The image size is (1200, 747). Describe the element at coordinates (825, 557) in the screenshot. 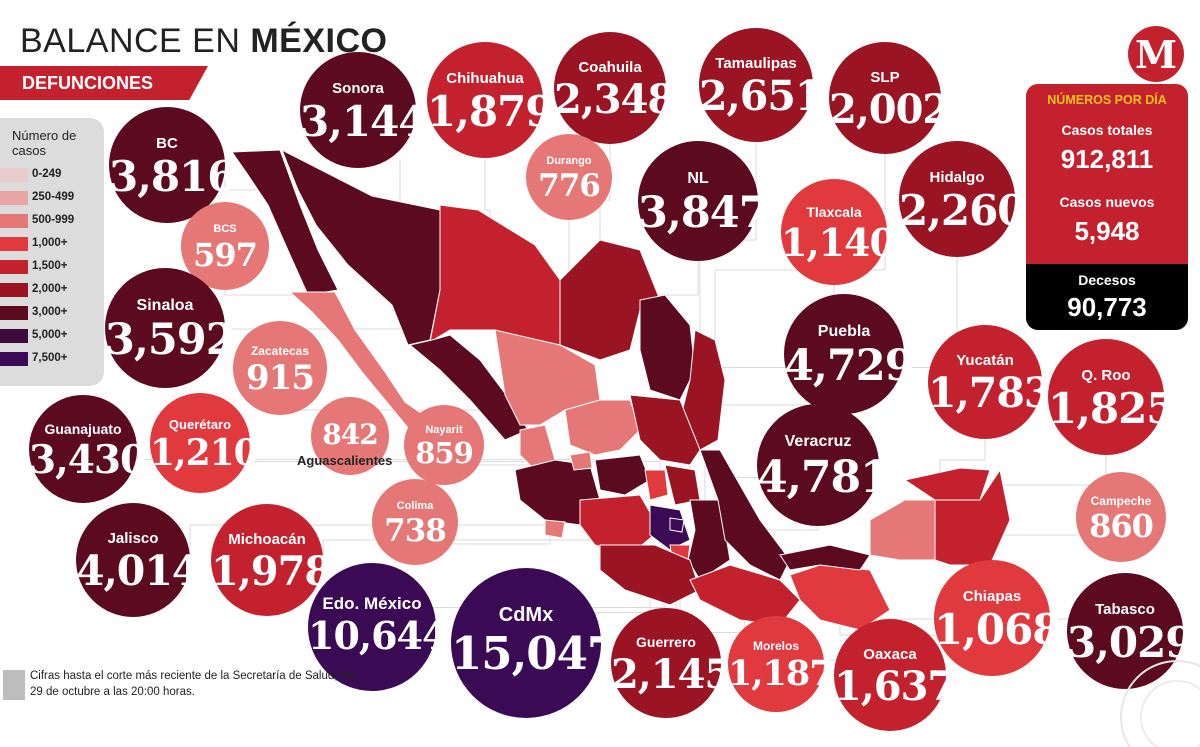

I see `state-tabasco` at that location.